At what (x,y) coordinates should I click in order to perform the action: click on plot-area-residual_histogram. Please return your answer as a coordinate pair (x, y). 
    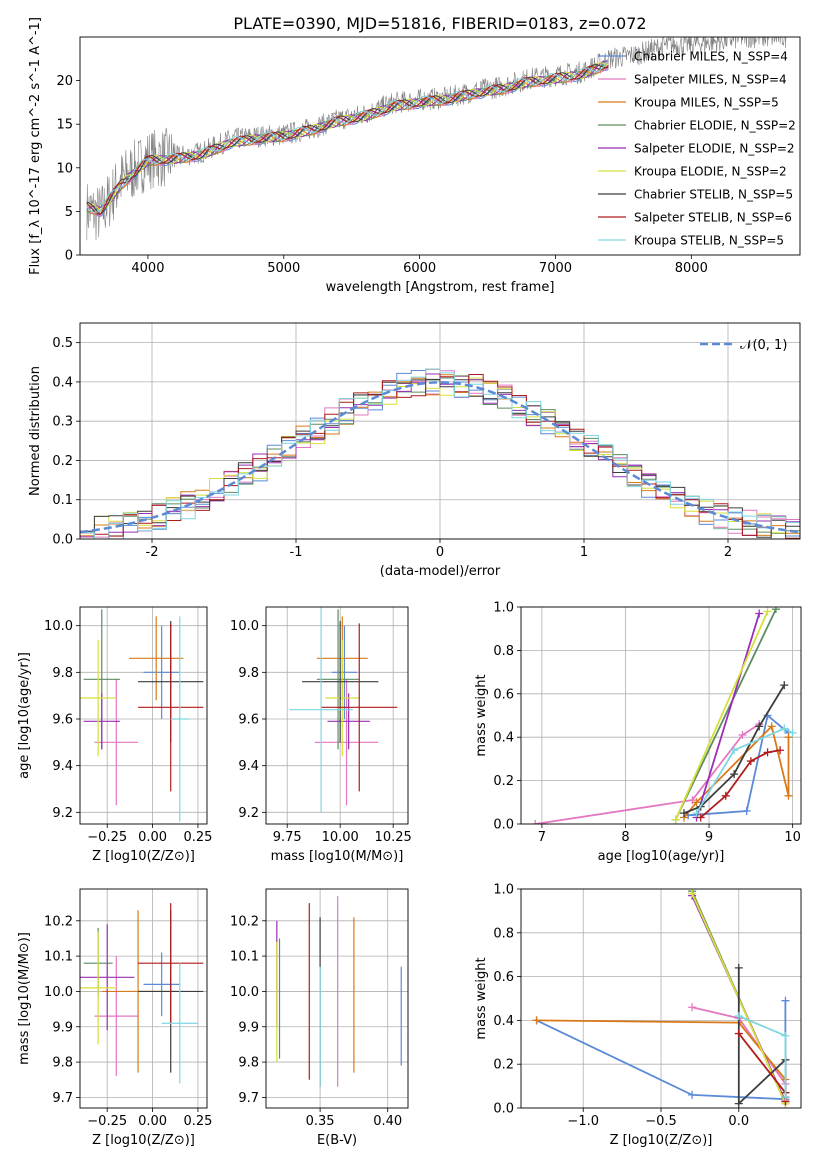
    Looking at the image, I should click on (440, 453).